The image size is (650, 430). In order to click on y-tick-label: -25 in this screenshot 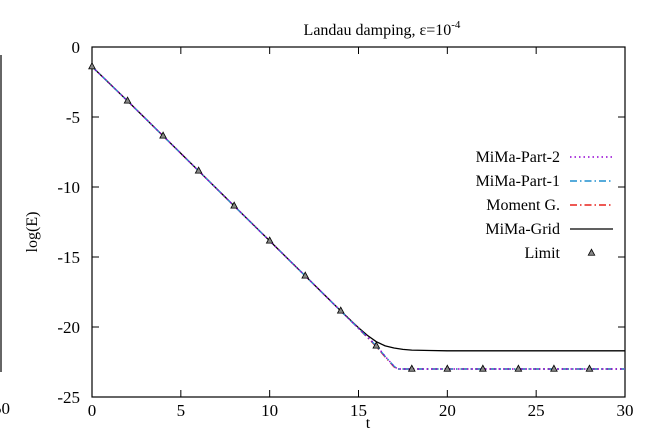, I will do `click(68, 397)`.